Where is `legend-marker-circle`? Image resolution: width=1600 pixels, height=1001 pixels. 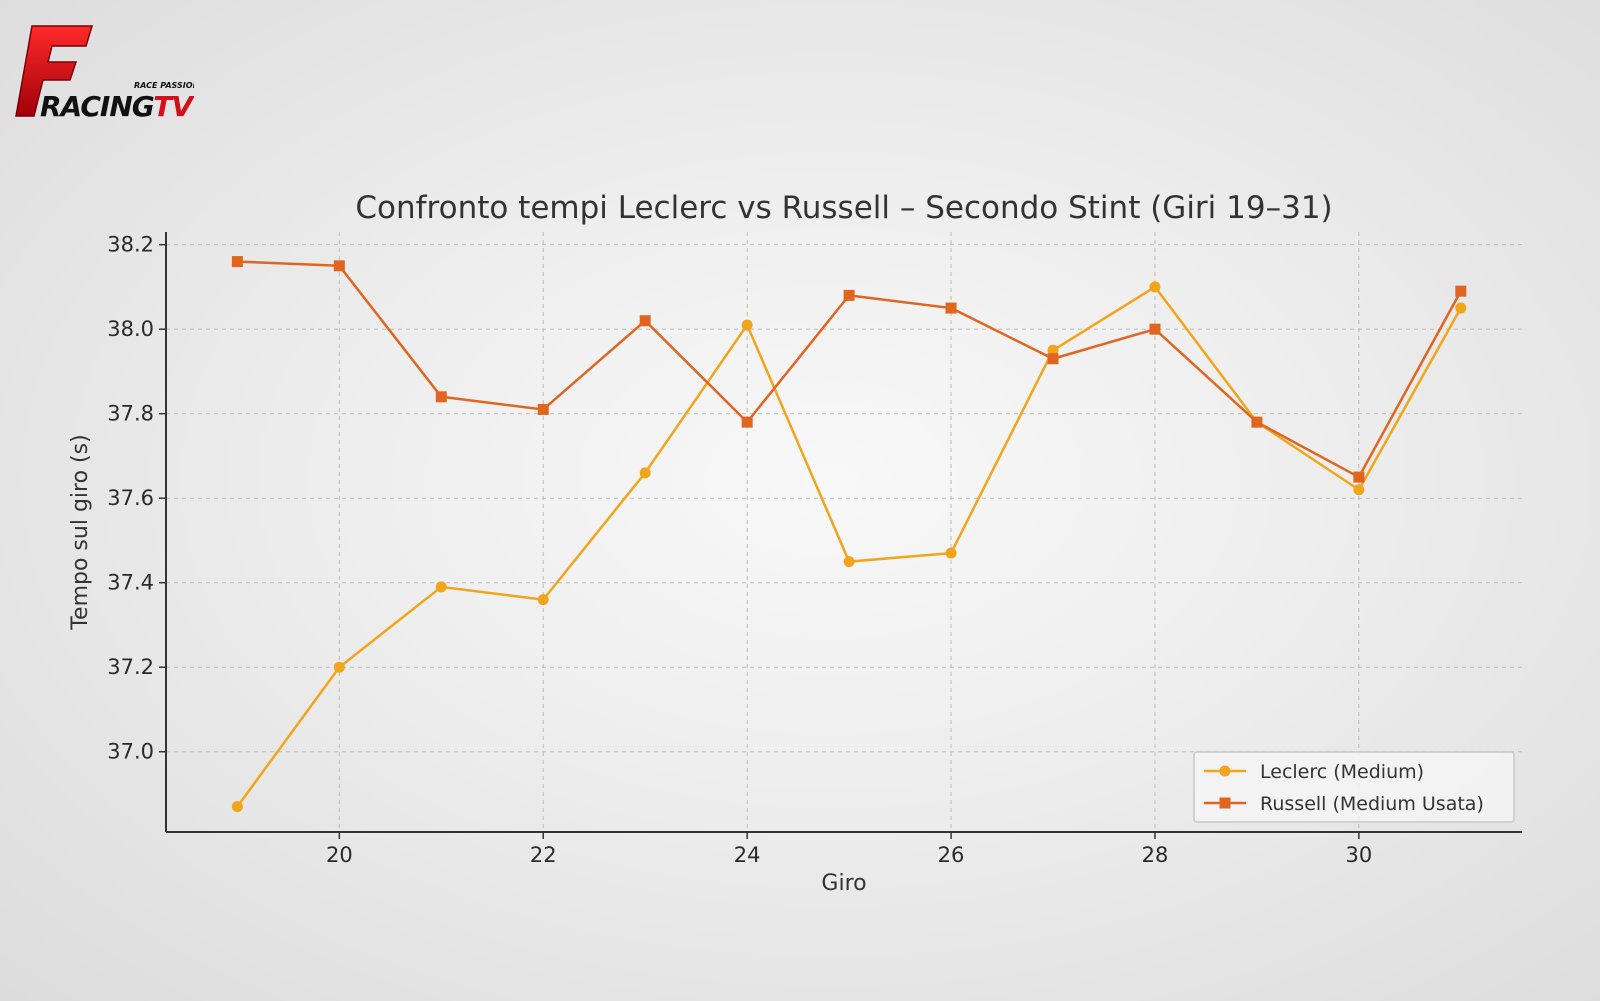 legend-marker-circle is located at coordinates (1225, 771).